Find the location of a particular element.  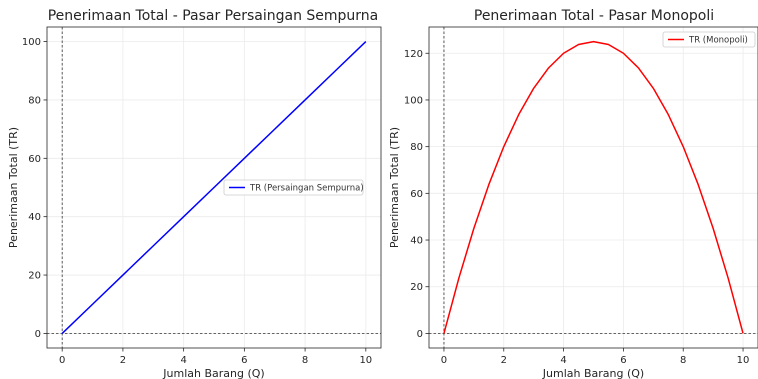

legend: TR (Monopoli) is located at coordinates (709, 39).